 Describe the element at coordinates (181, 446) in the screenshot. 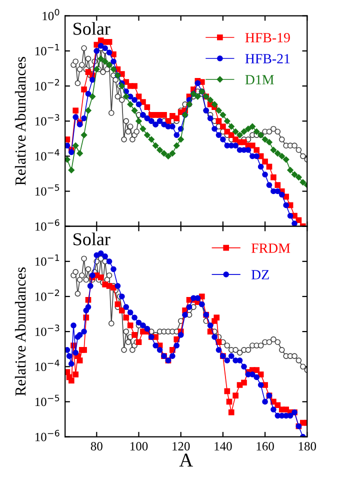

I see `x-tick-label: 120` at that location.